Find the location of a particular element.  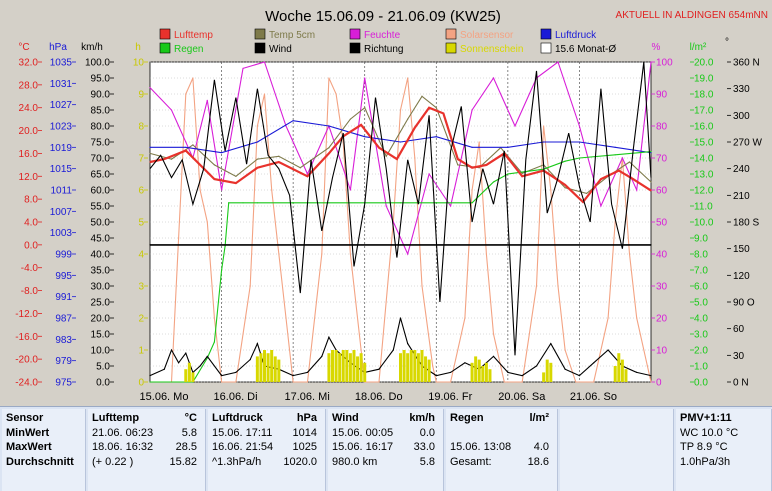

tick-kmh: 85.0 is located at coordinates (101, 111).